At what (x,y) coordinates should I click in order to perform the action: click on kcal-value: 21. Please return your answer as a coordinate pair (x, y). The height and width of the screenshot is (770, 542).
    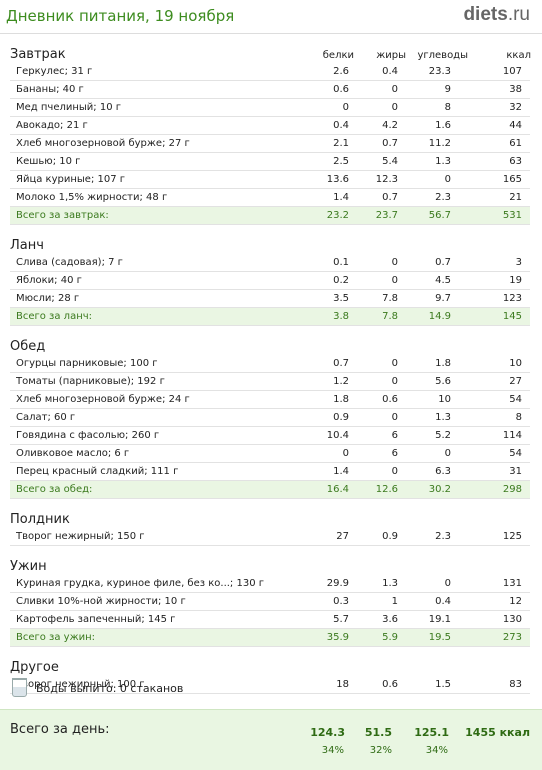
    Looking at the image, I should click on (515, 197).